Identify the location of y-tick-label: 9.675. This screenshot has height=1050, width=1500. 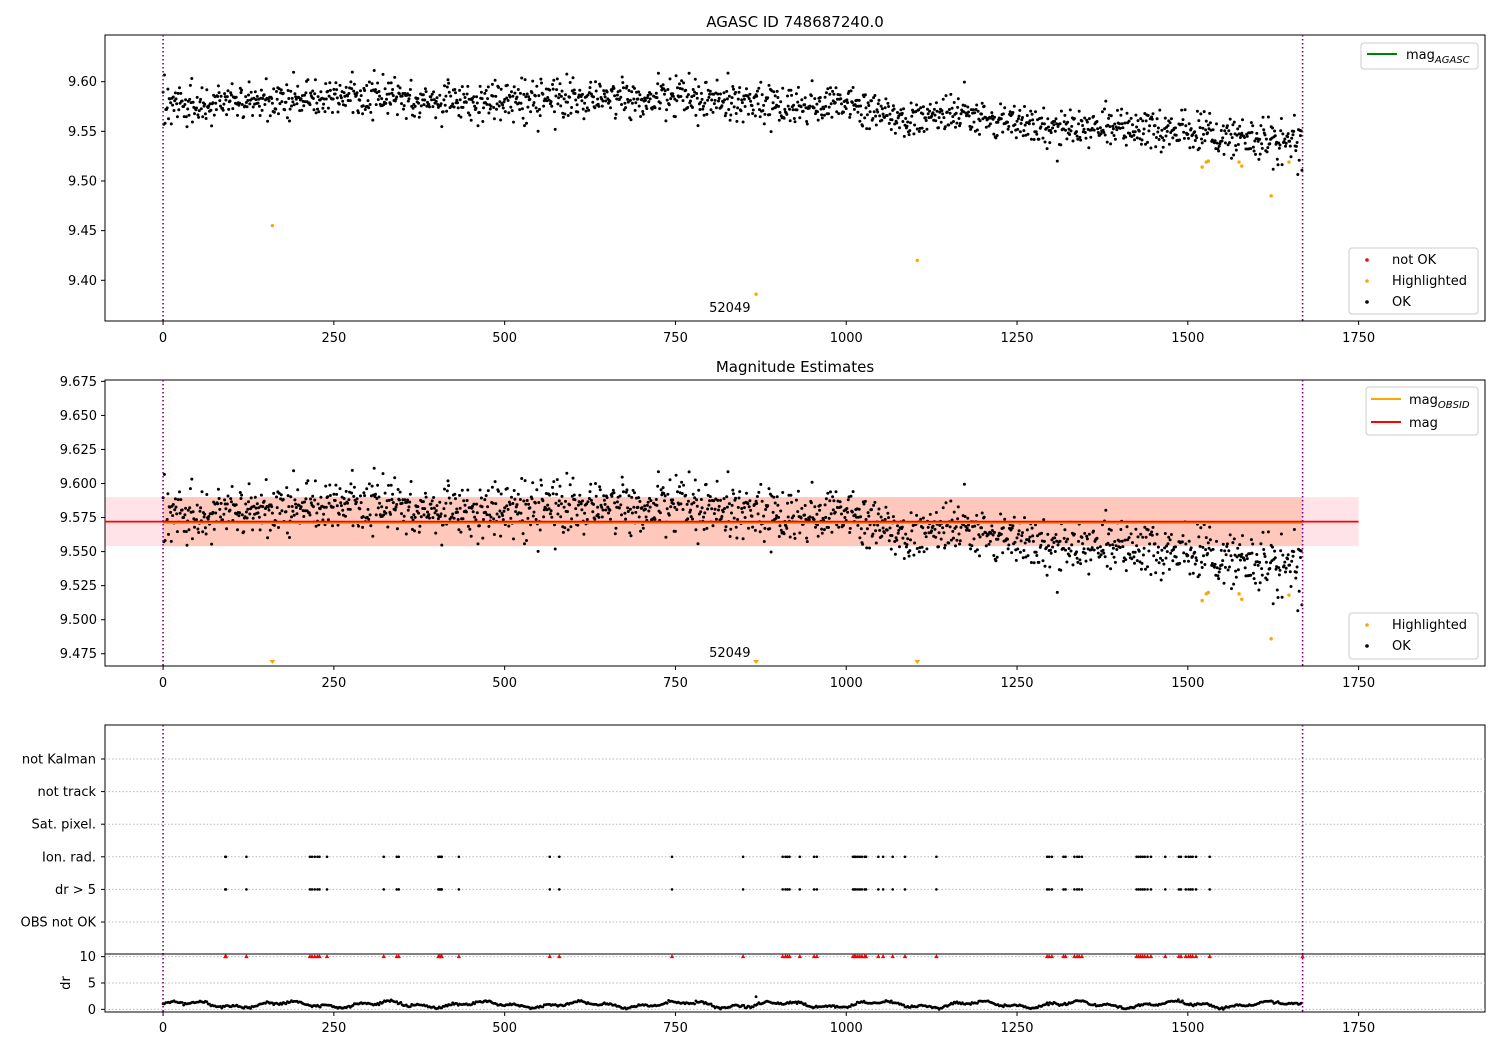
(78, 382).